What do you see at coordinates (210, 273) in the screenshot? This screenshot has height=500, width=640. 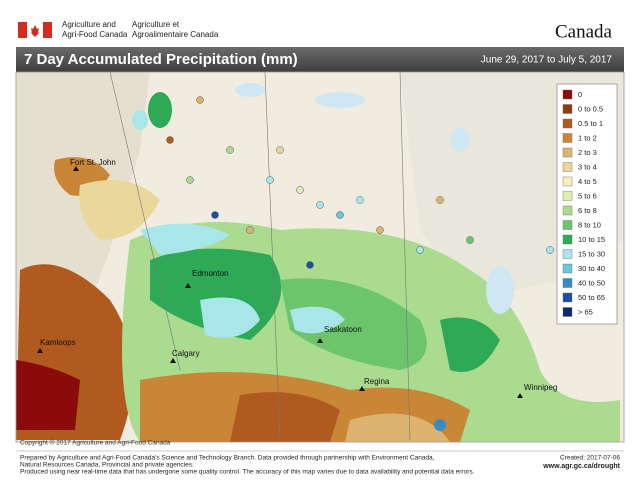 I see `city-label: Edmonton` at bounding box center [210, 273].